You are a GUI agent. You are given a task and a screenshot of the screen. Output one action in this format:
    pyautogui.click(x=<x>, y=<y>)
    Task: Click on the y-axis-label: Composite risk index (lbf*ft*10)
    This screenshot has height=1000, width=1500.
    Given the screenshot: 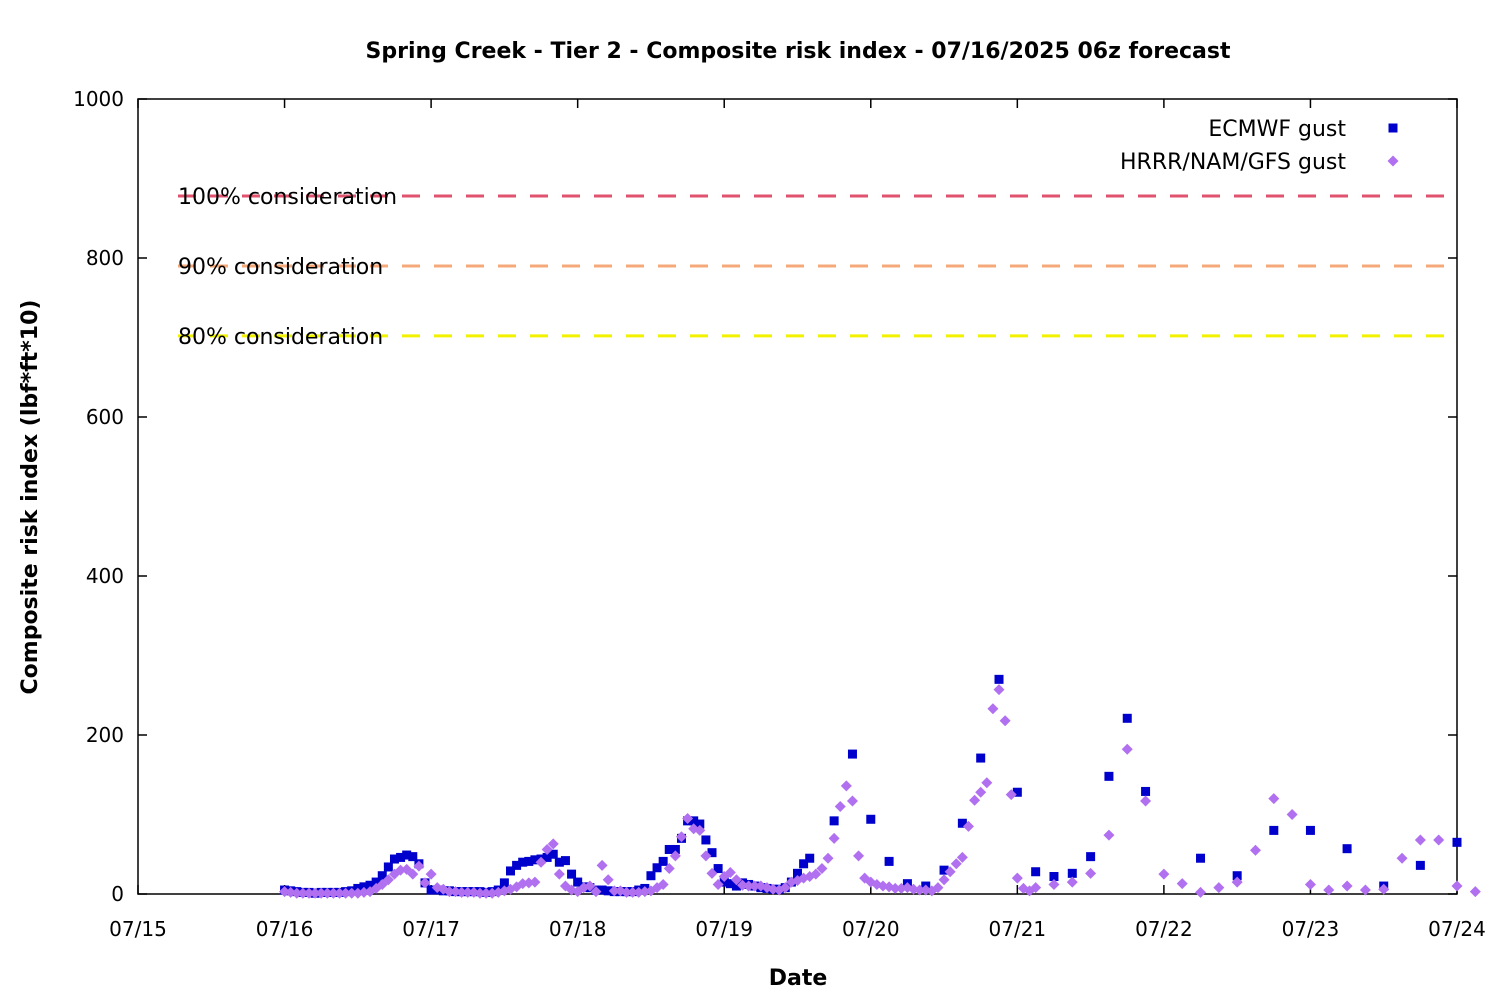 What is the action you would take?
    pyautogui.click(x=30, y=497)
    